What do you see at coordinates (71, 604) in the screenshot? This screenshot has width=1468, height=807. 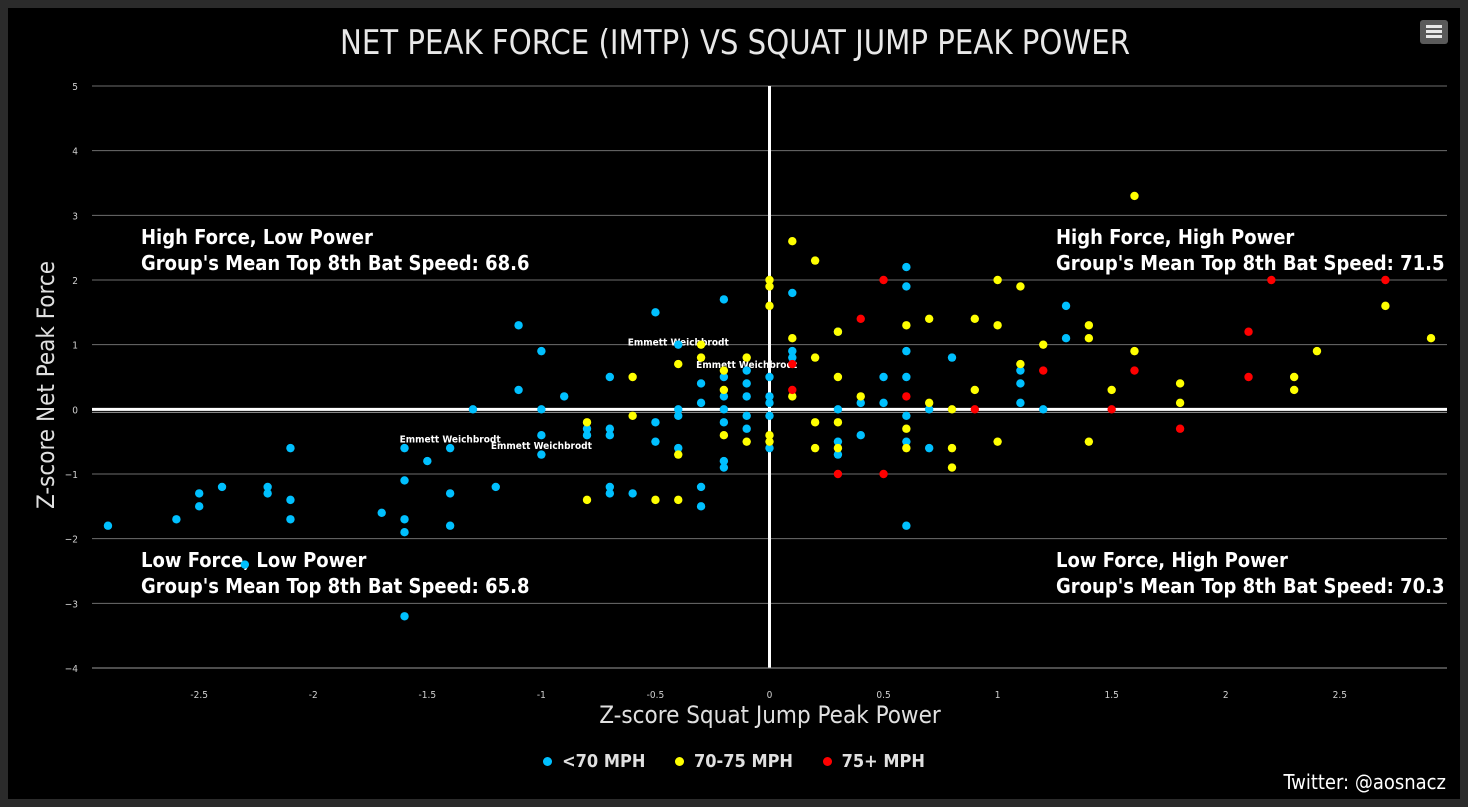 I see `y-tick-label: −3` at bounding box center [71, 604].